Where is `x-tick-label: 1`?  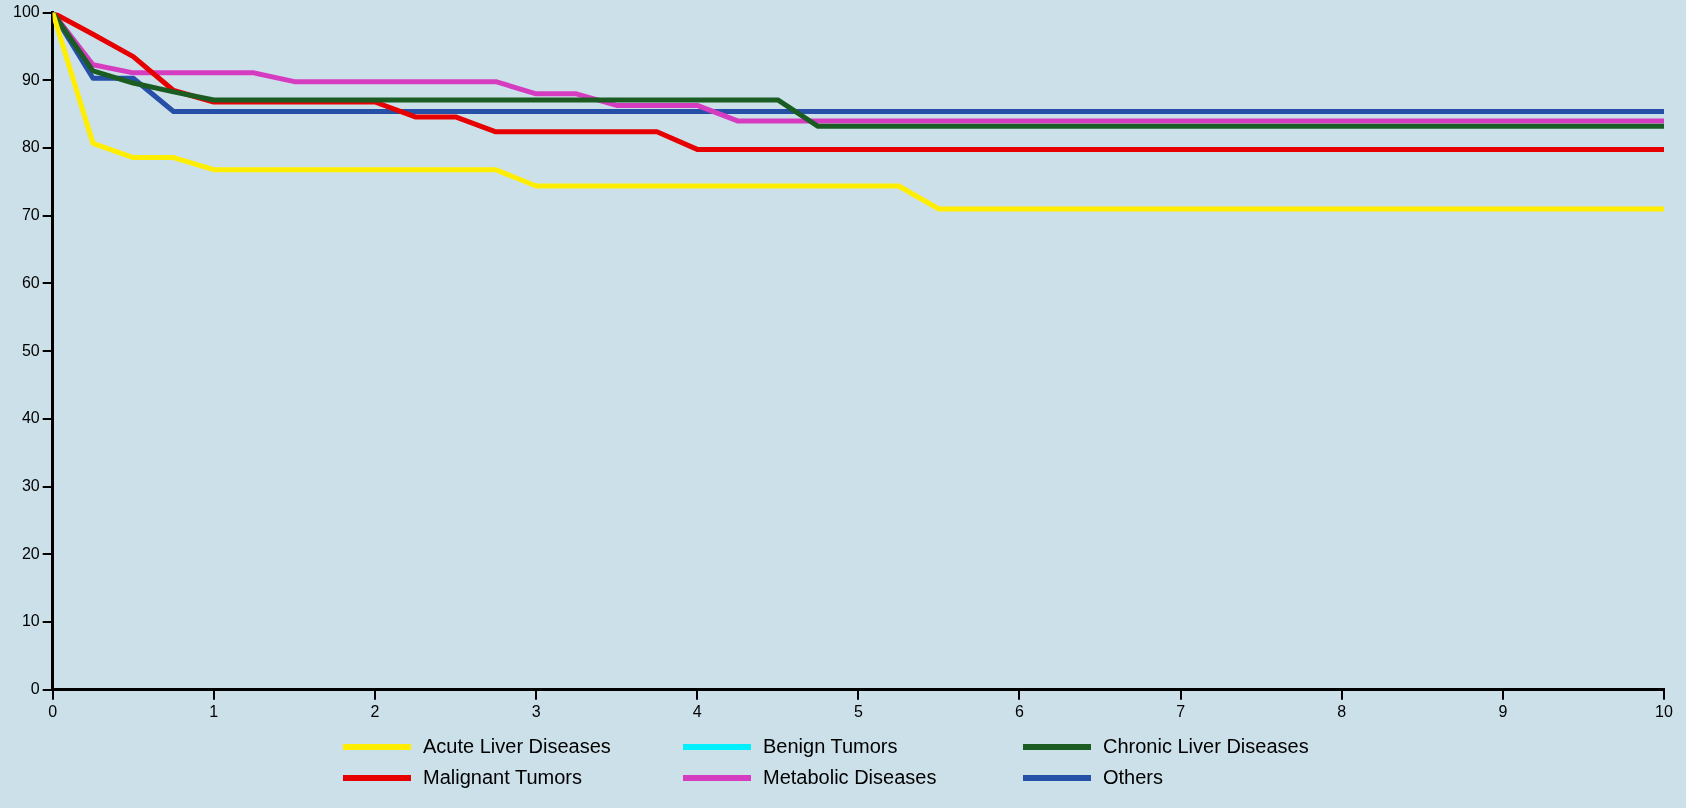
x-tick-label: 1 is located at coordinates (214, 711).